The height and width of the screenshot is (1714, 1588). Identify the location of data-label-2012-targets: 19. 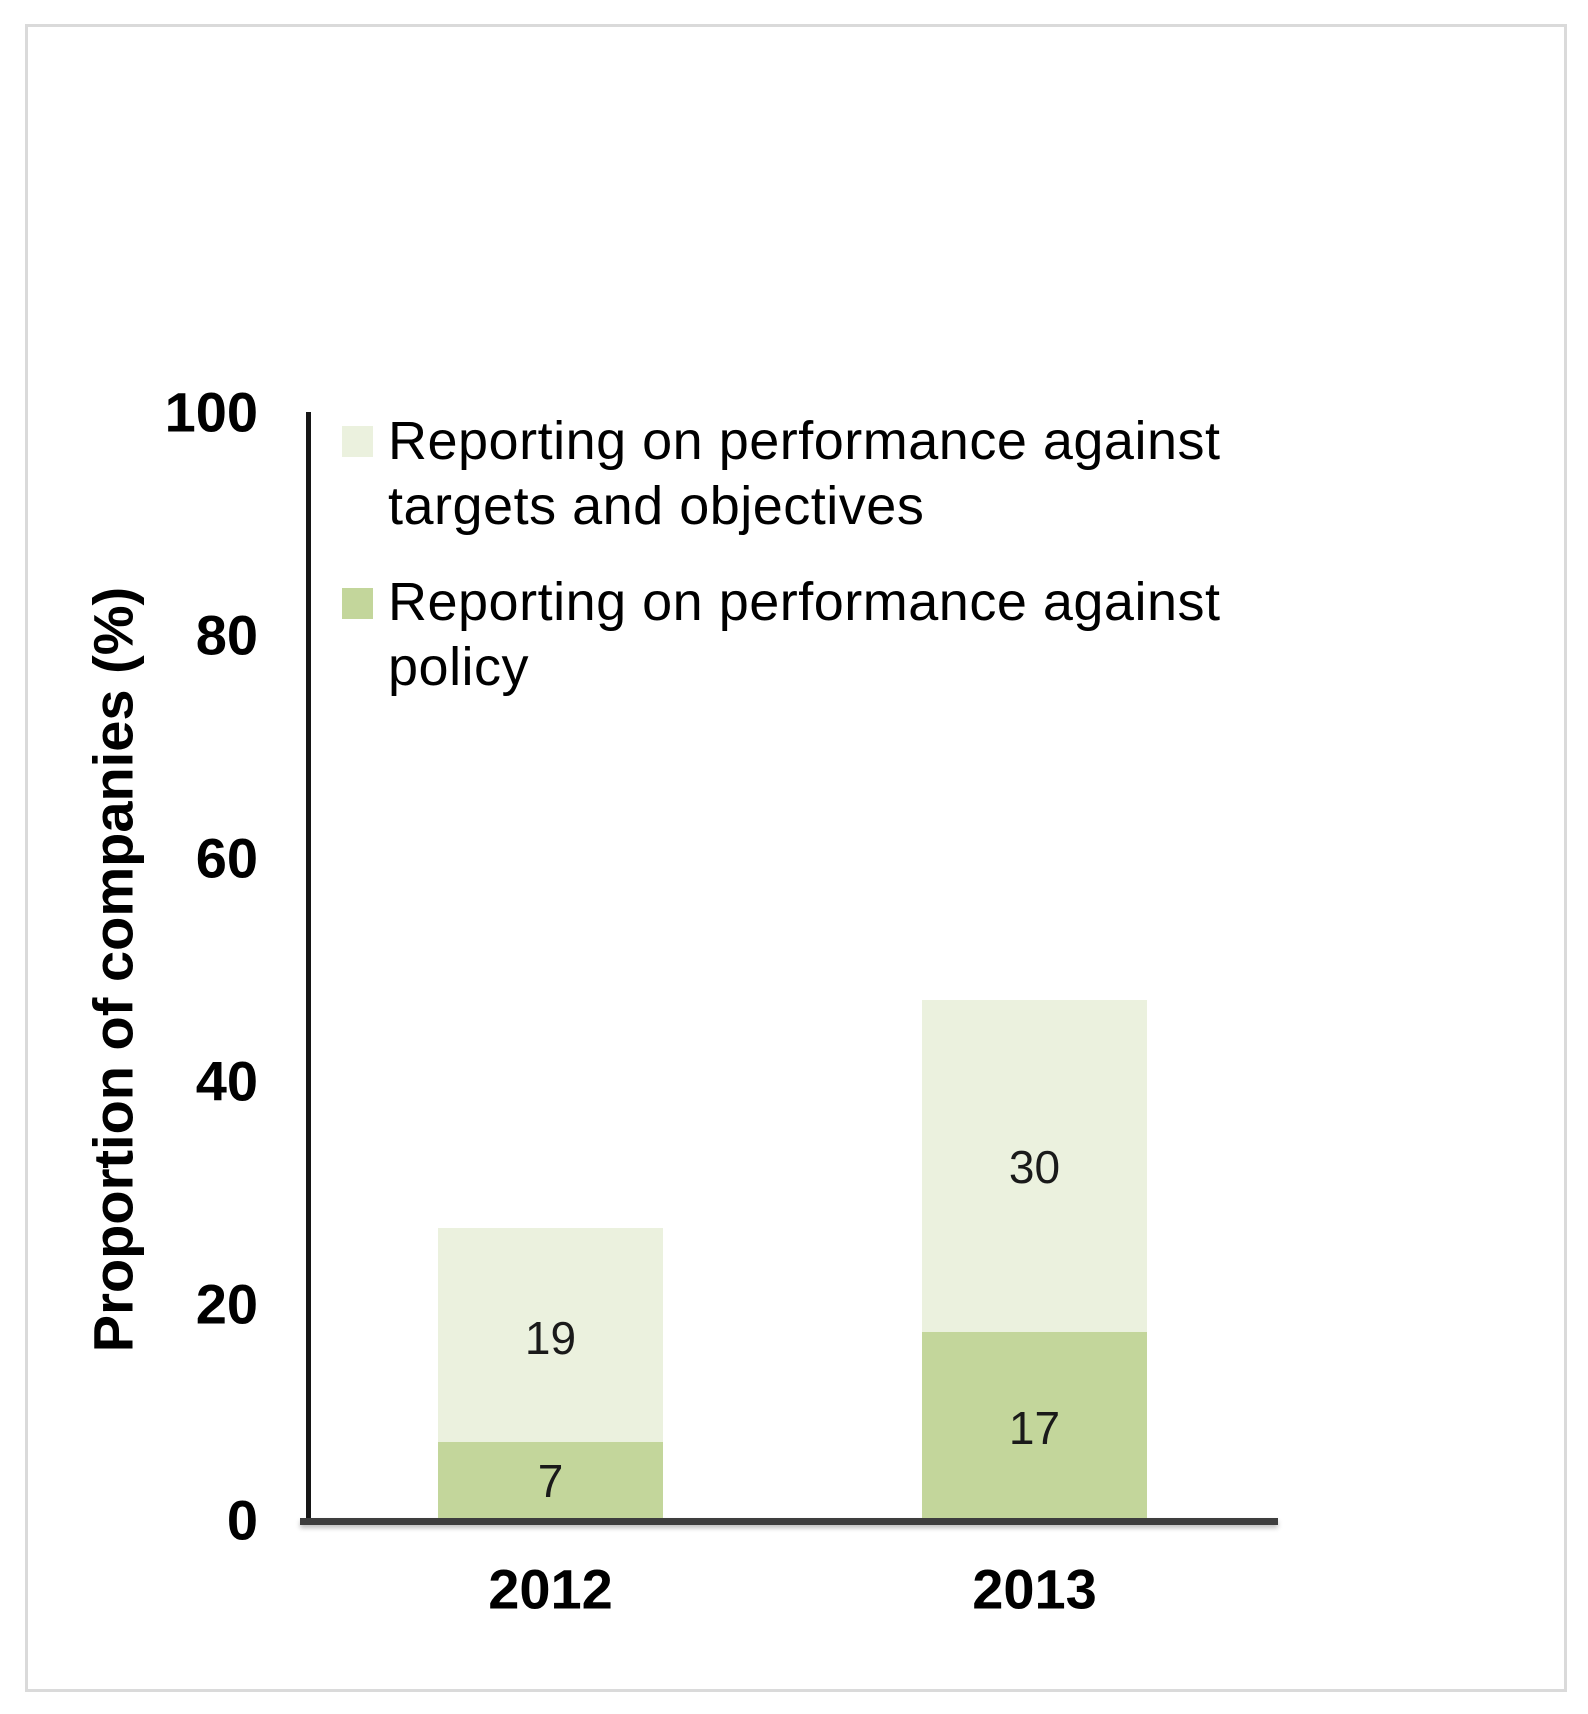
(550, 1338).